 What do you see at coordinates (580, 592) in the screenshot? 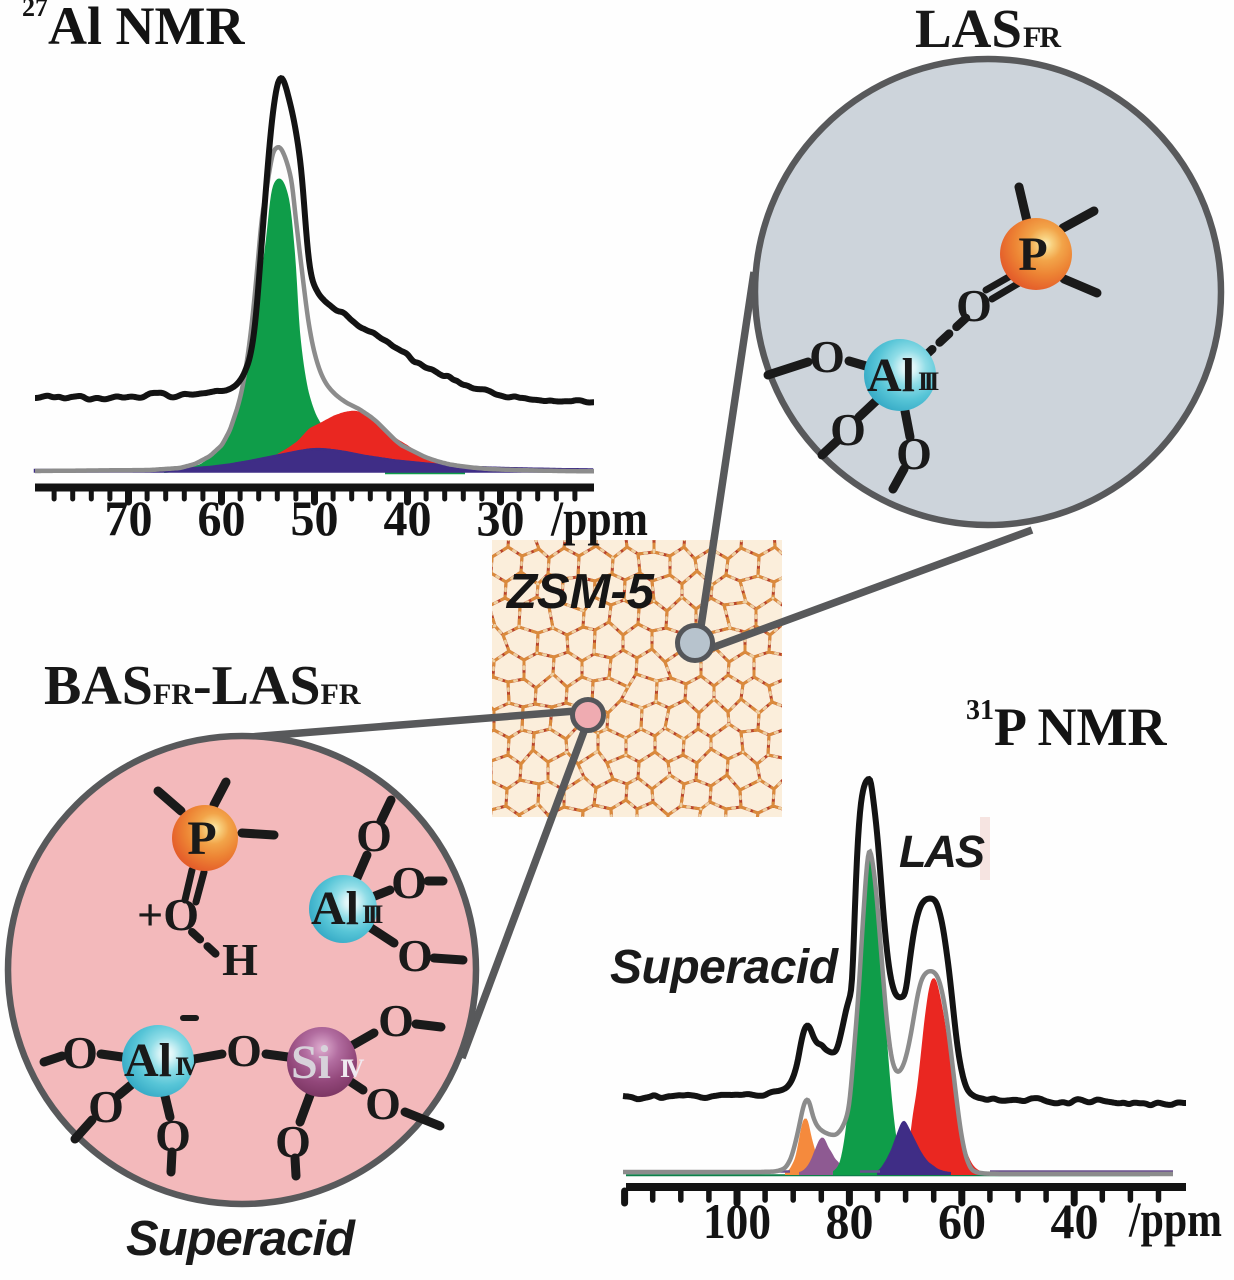
I see `svg-text: ZSM-5` at bounding box center [580, 592].